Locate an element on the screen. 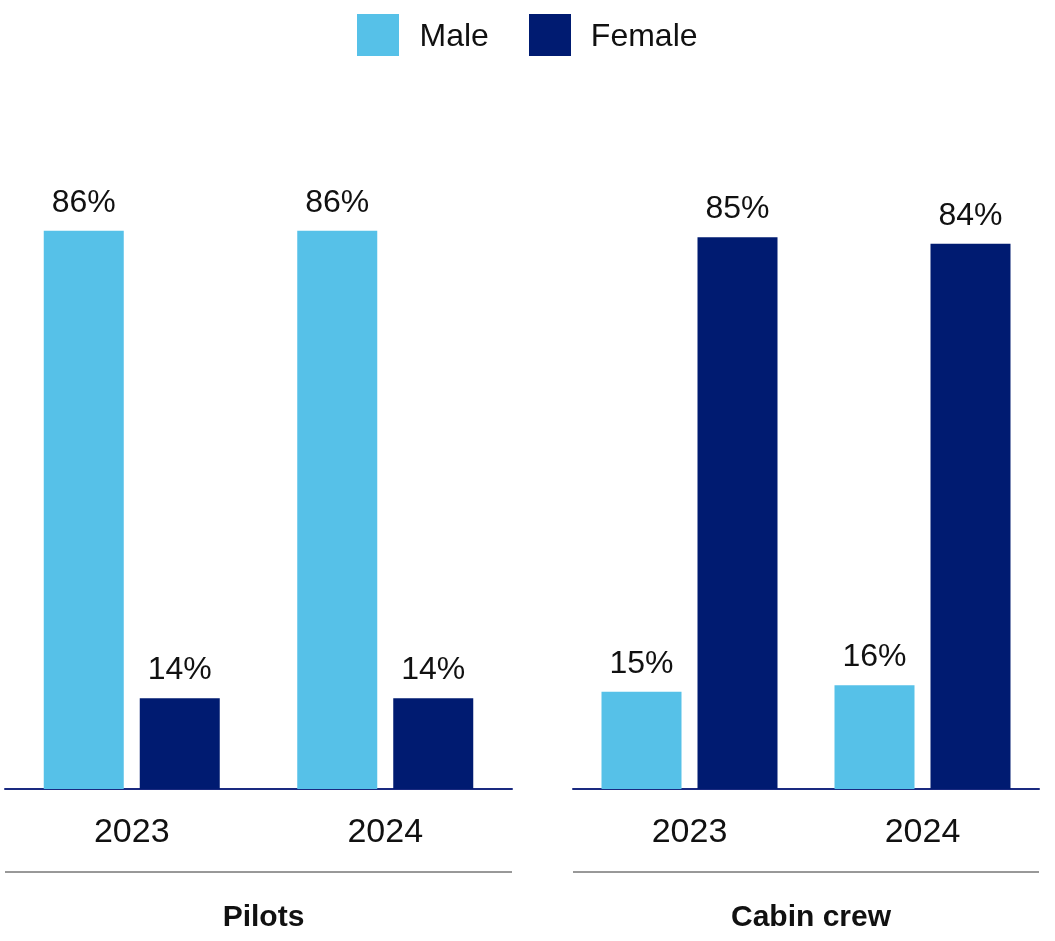  legend-label: Male is located at coordinates (454, 35).